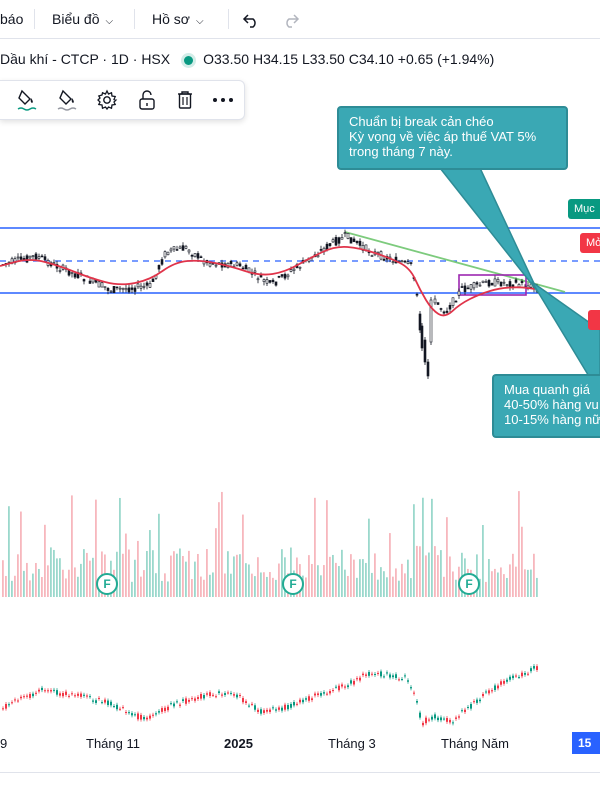  What do you see at coordinates (223, 100) in the screenshot?
I see `more-button` at bounding box center [223, 100].